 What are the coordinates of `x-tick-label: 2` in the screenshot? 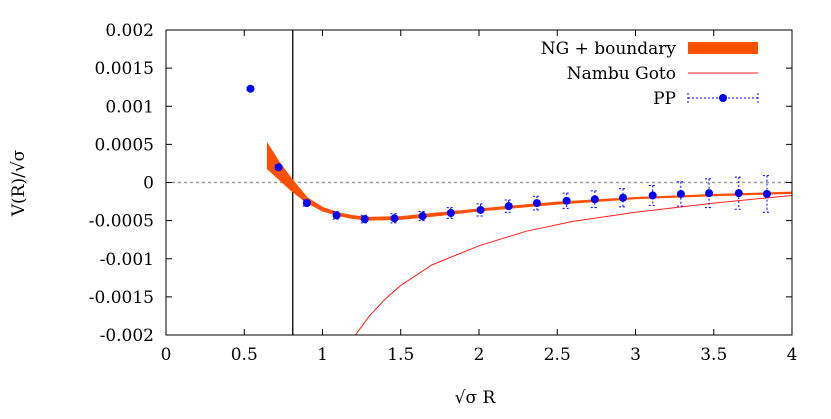 It's located at (479, 355).